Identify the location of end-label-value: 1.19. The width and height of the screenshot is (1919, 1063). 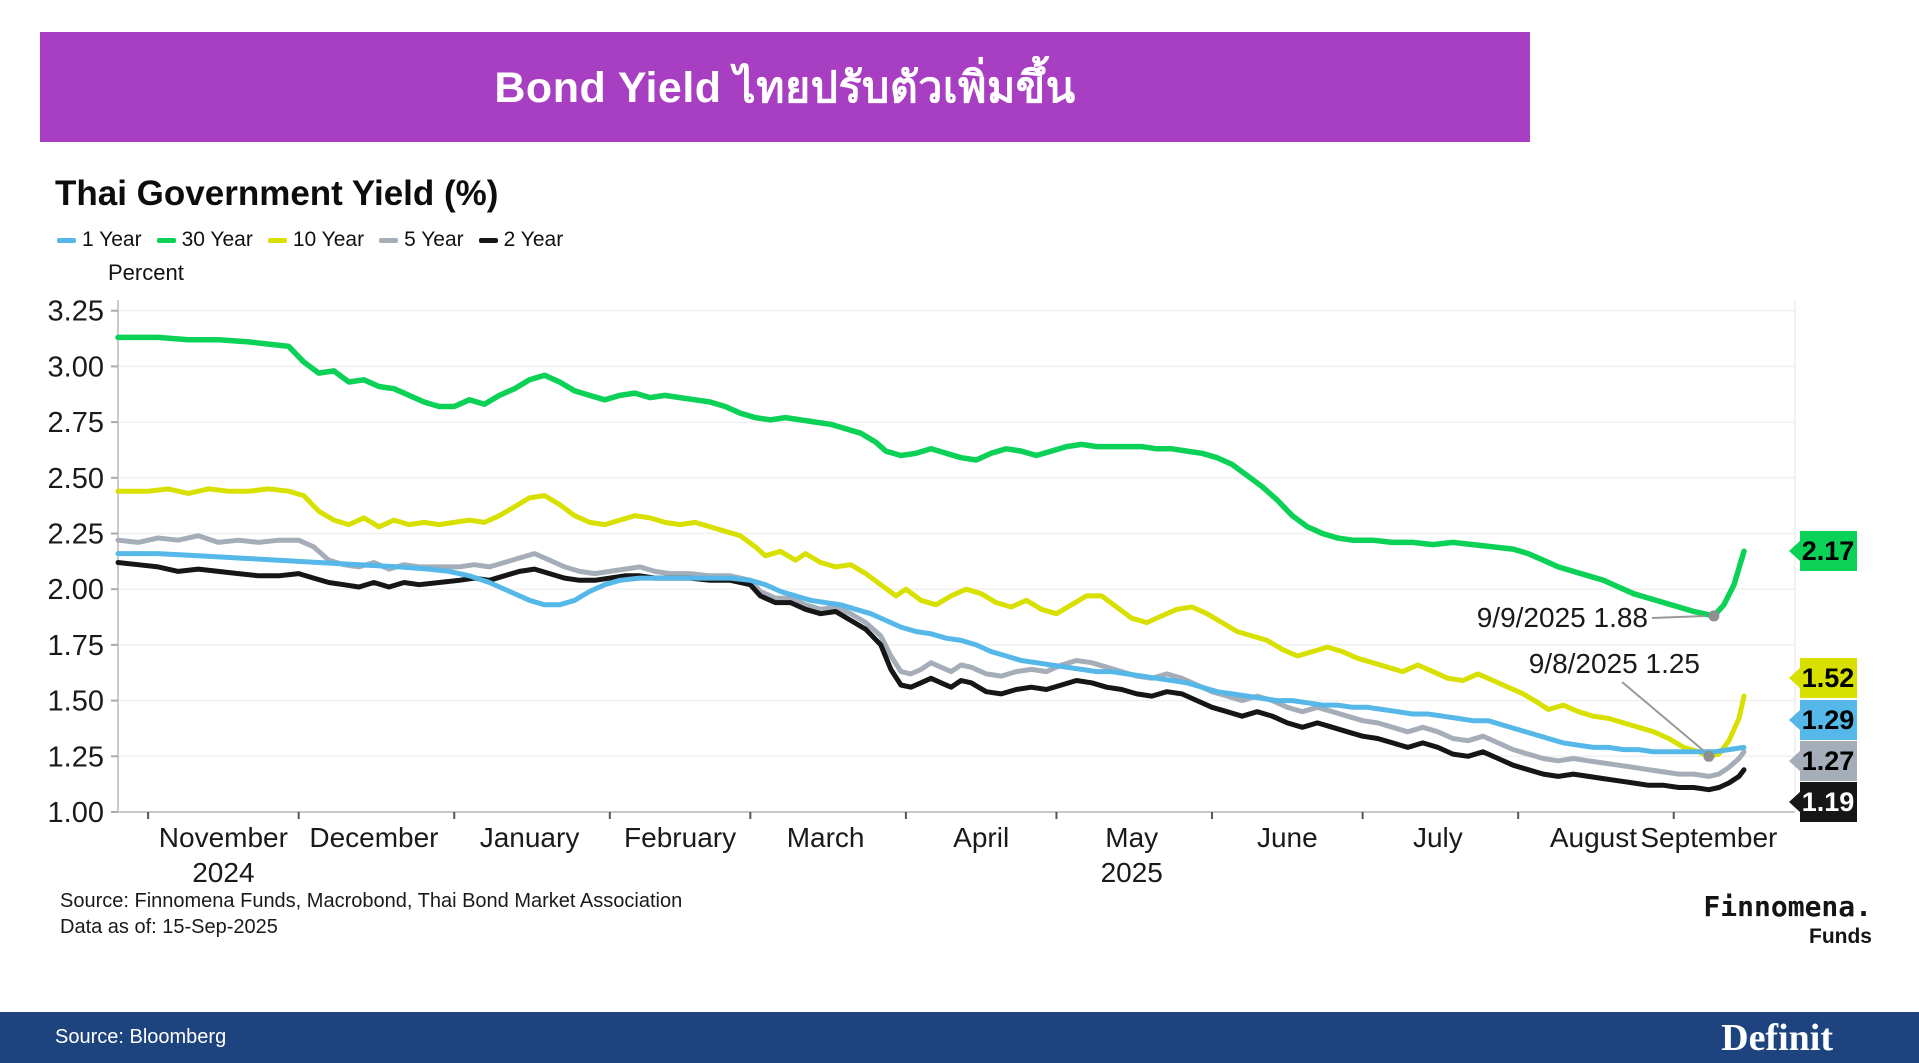
(1828, 802).